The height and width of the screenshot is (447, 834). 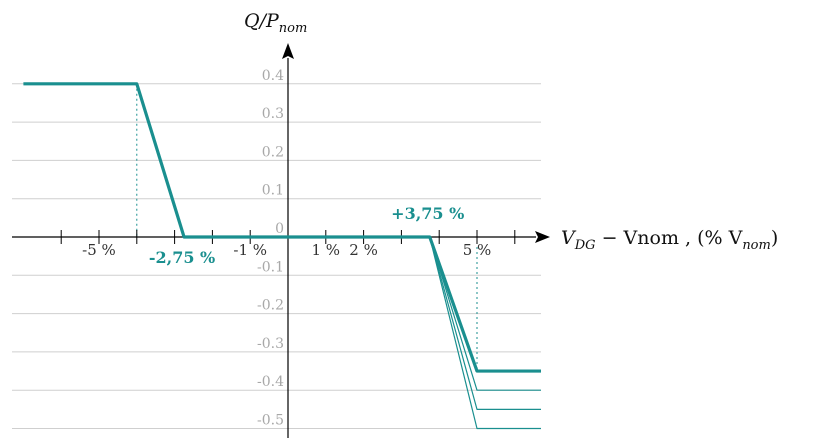 What do you see at coordinates (275, 23) in the screenshot?
I see `y-axis-label: Q/Pnom` at bounding box center [275, 23].